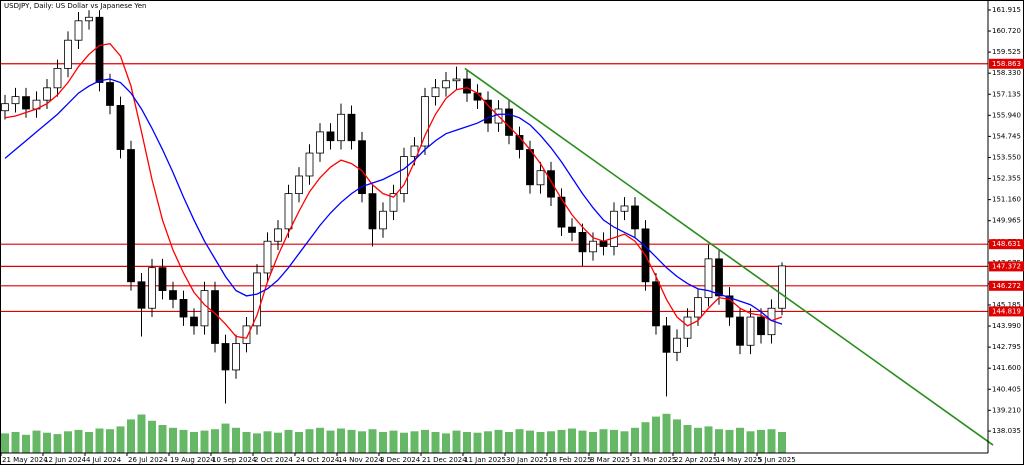  I want to click on y-tick-label: 154.745, so click(1006, 136).